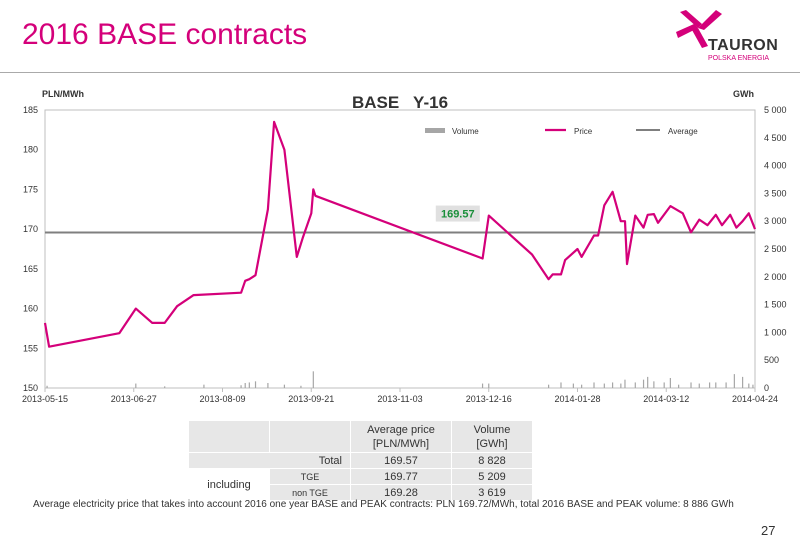 This screenshot has width=800, height=554. What do you see at coordinates (766, 388) in the screenshot?
I see `right-tick-label: 0` at bounding box center [766, 388].